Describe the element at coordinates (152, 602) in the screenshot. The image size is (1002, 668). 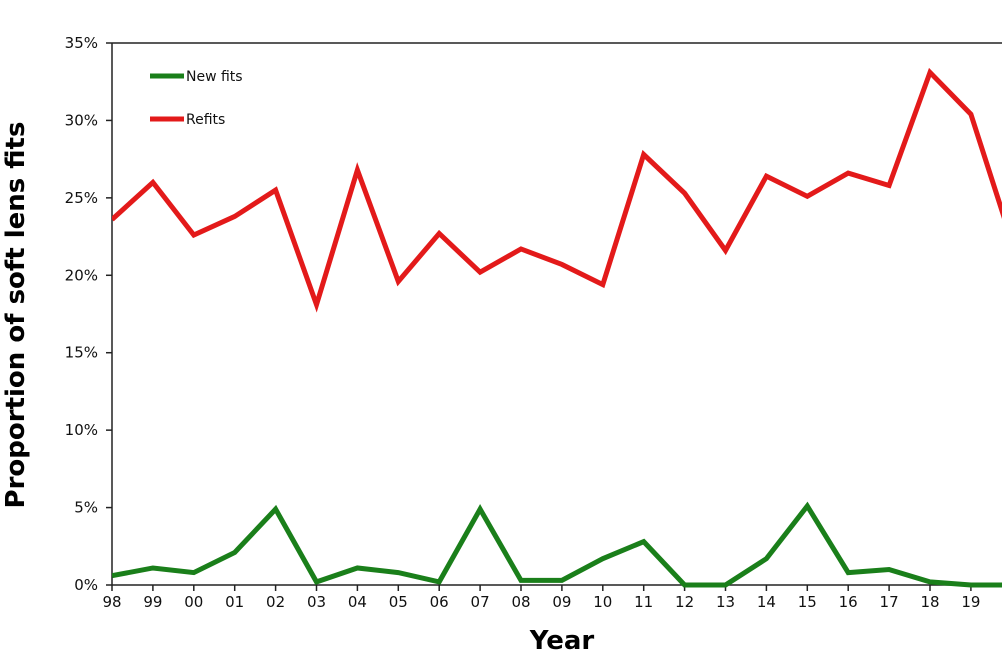
I see `x-tick-label: 99` at that location.